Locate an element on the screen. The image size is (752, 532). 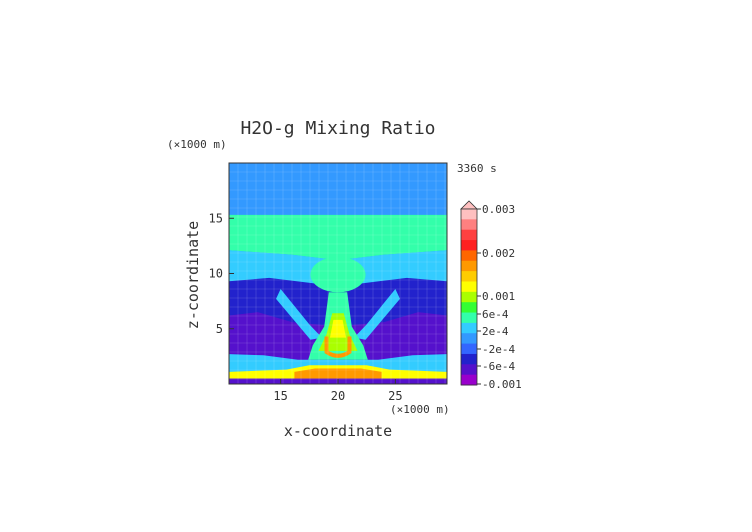
y-tick-label: 10 is located at coordinates (216, 274).